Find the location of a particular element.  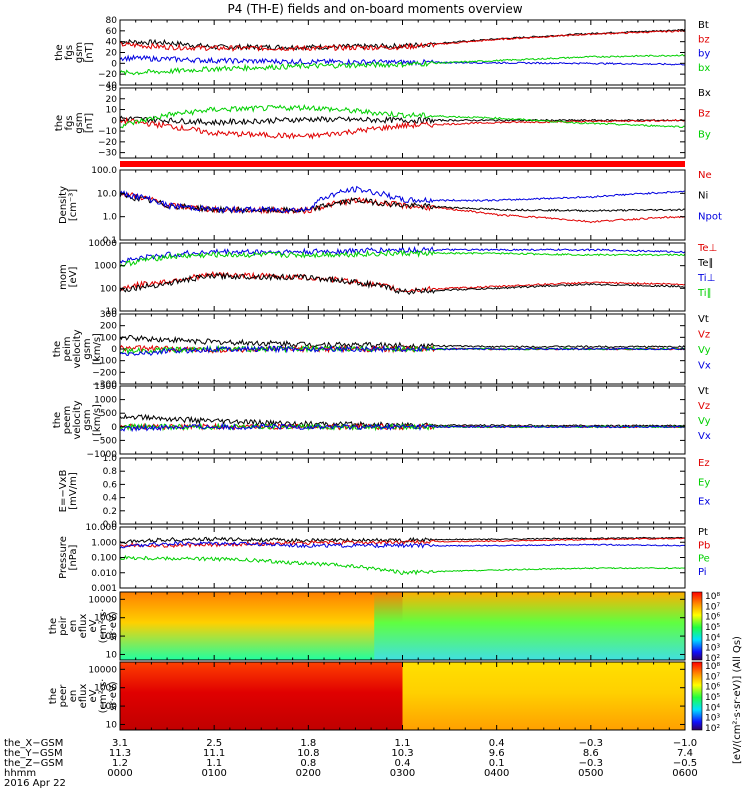

y-axis-label: sr·eV) is located at coordinates (113, 695).